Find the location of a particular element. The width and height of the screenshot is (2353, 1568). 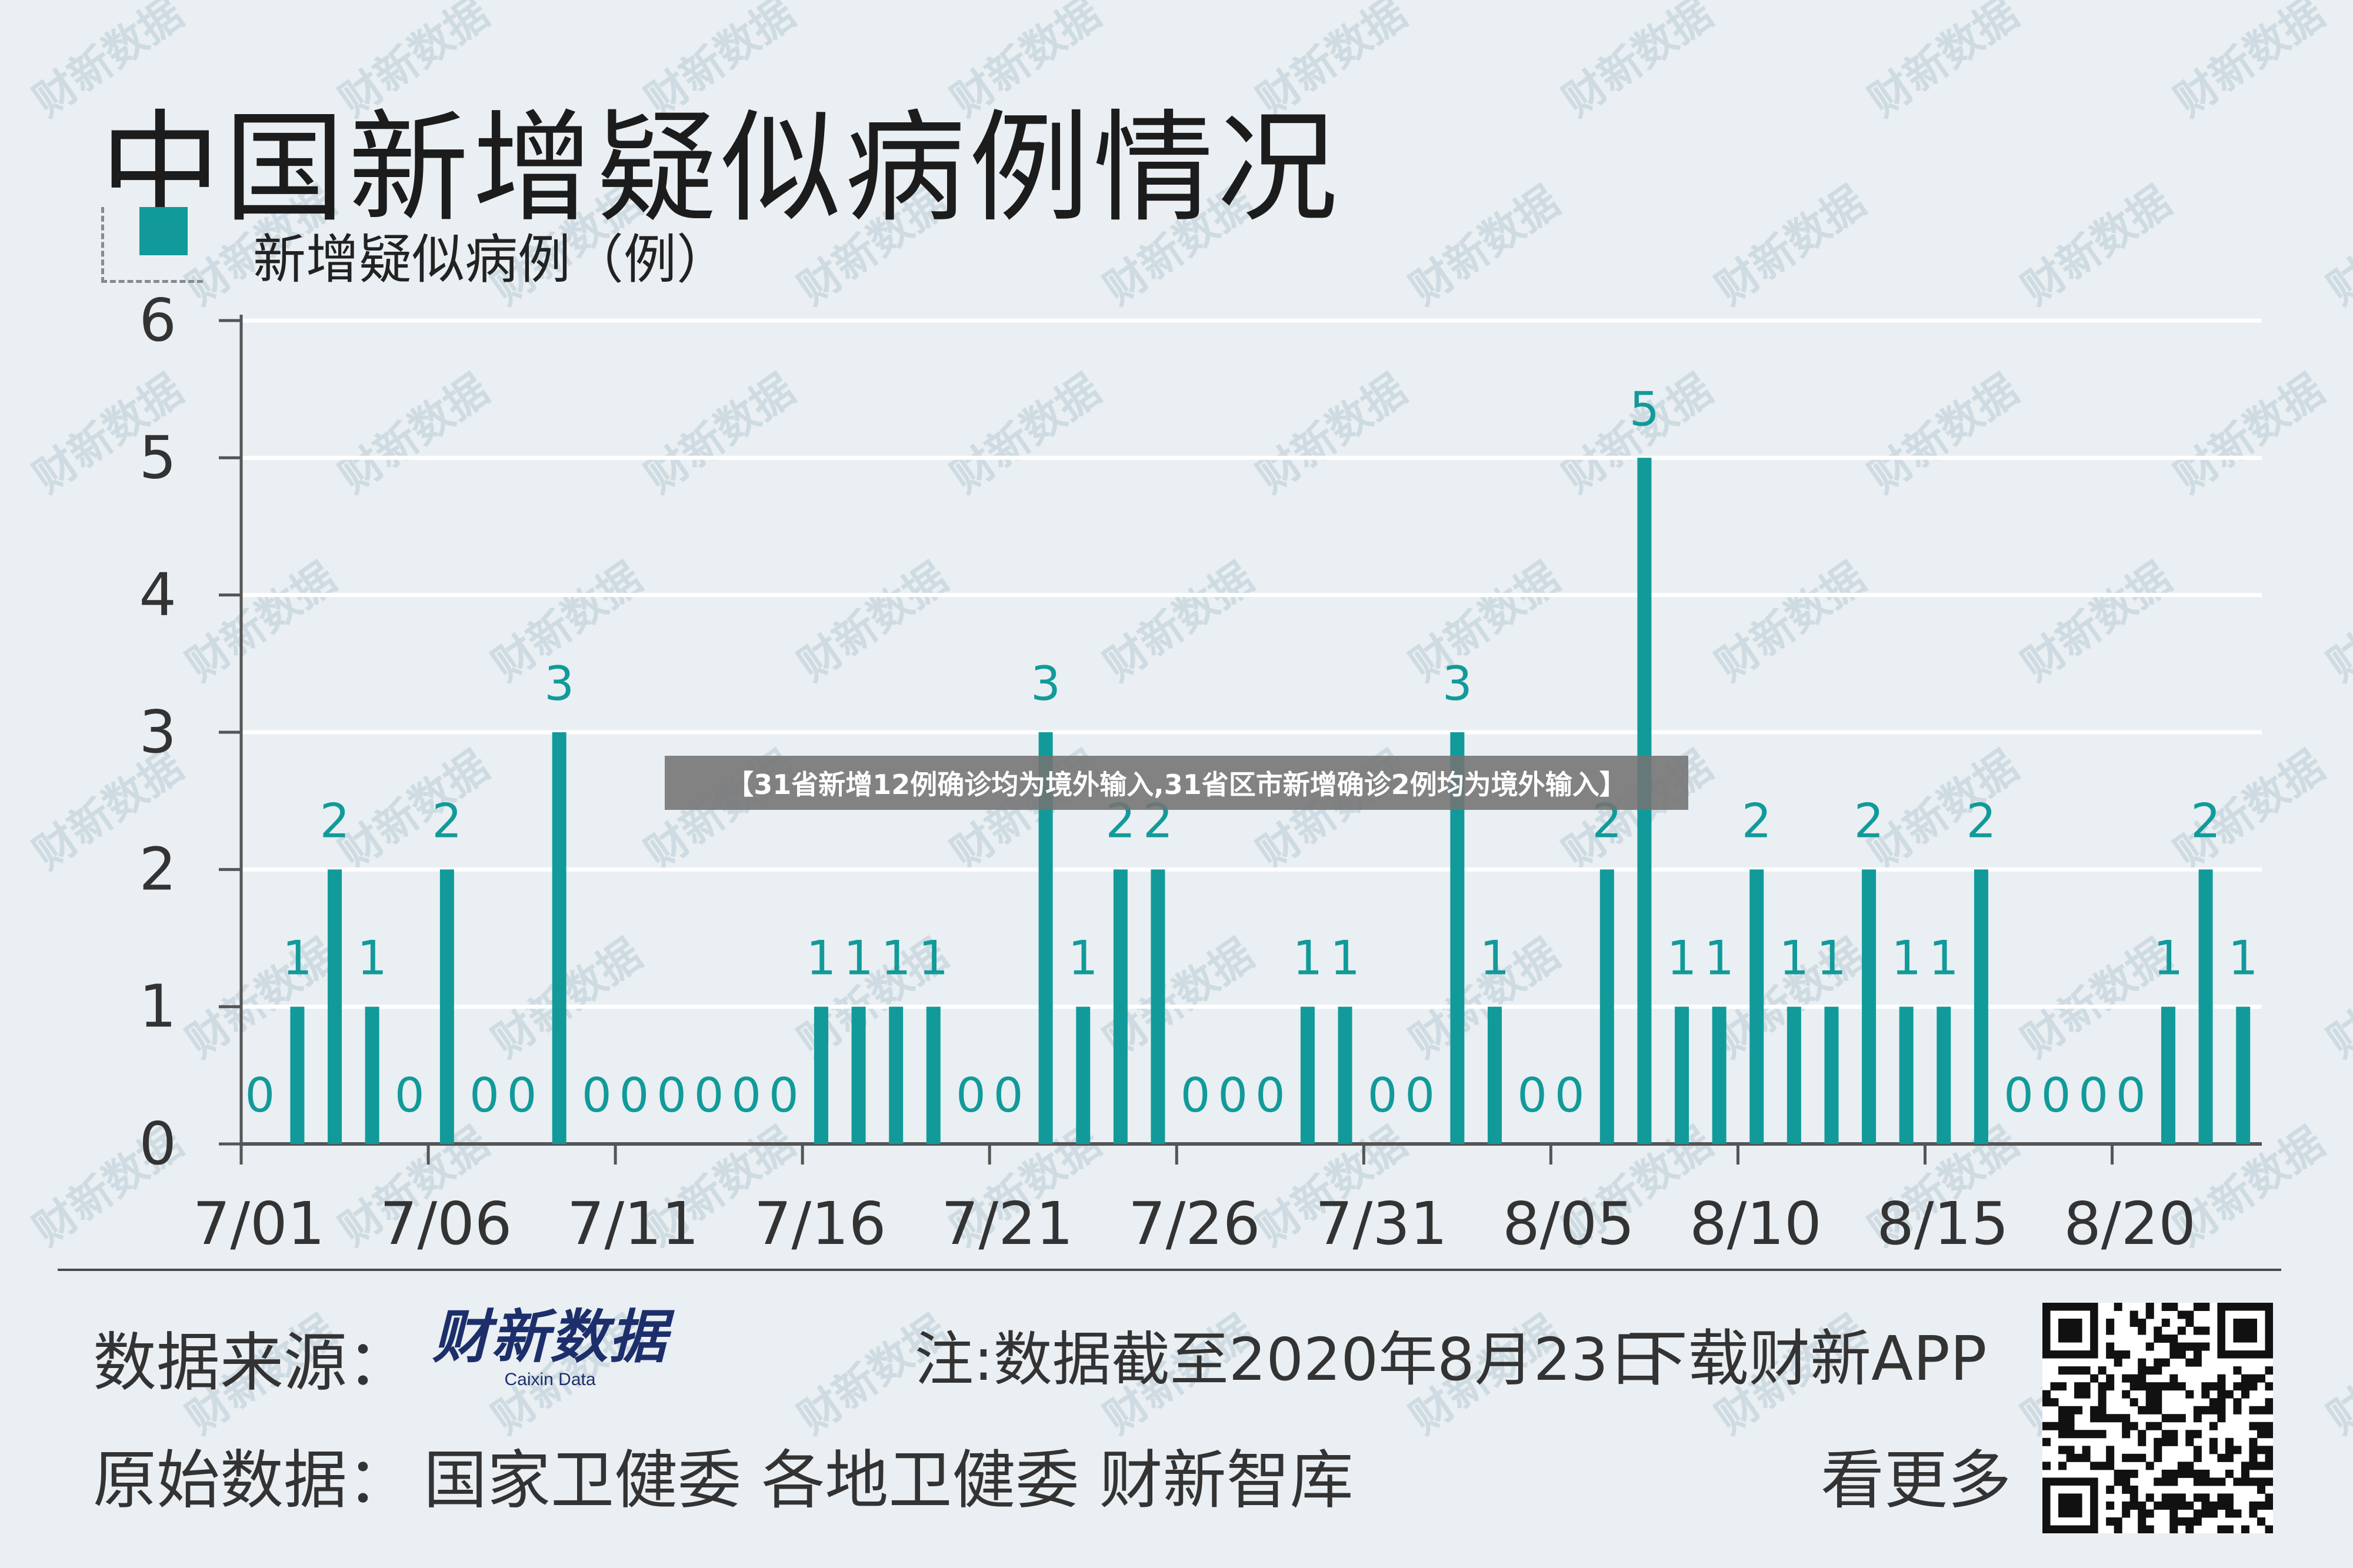

y-tick-label: 0 is located at coordinates (158, 1143).